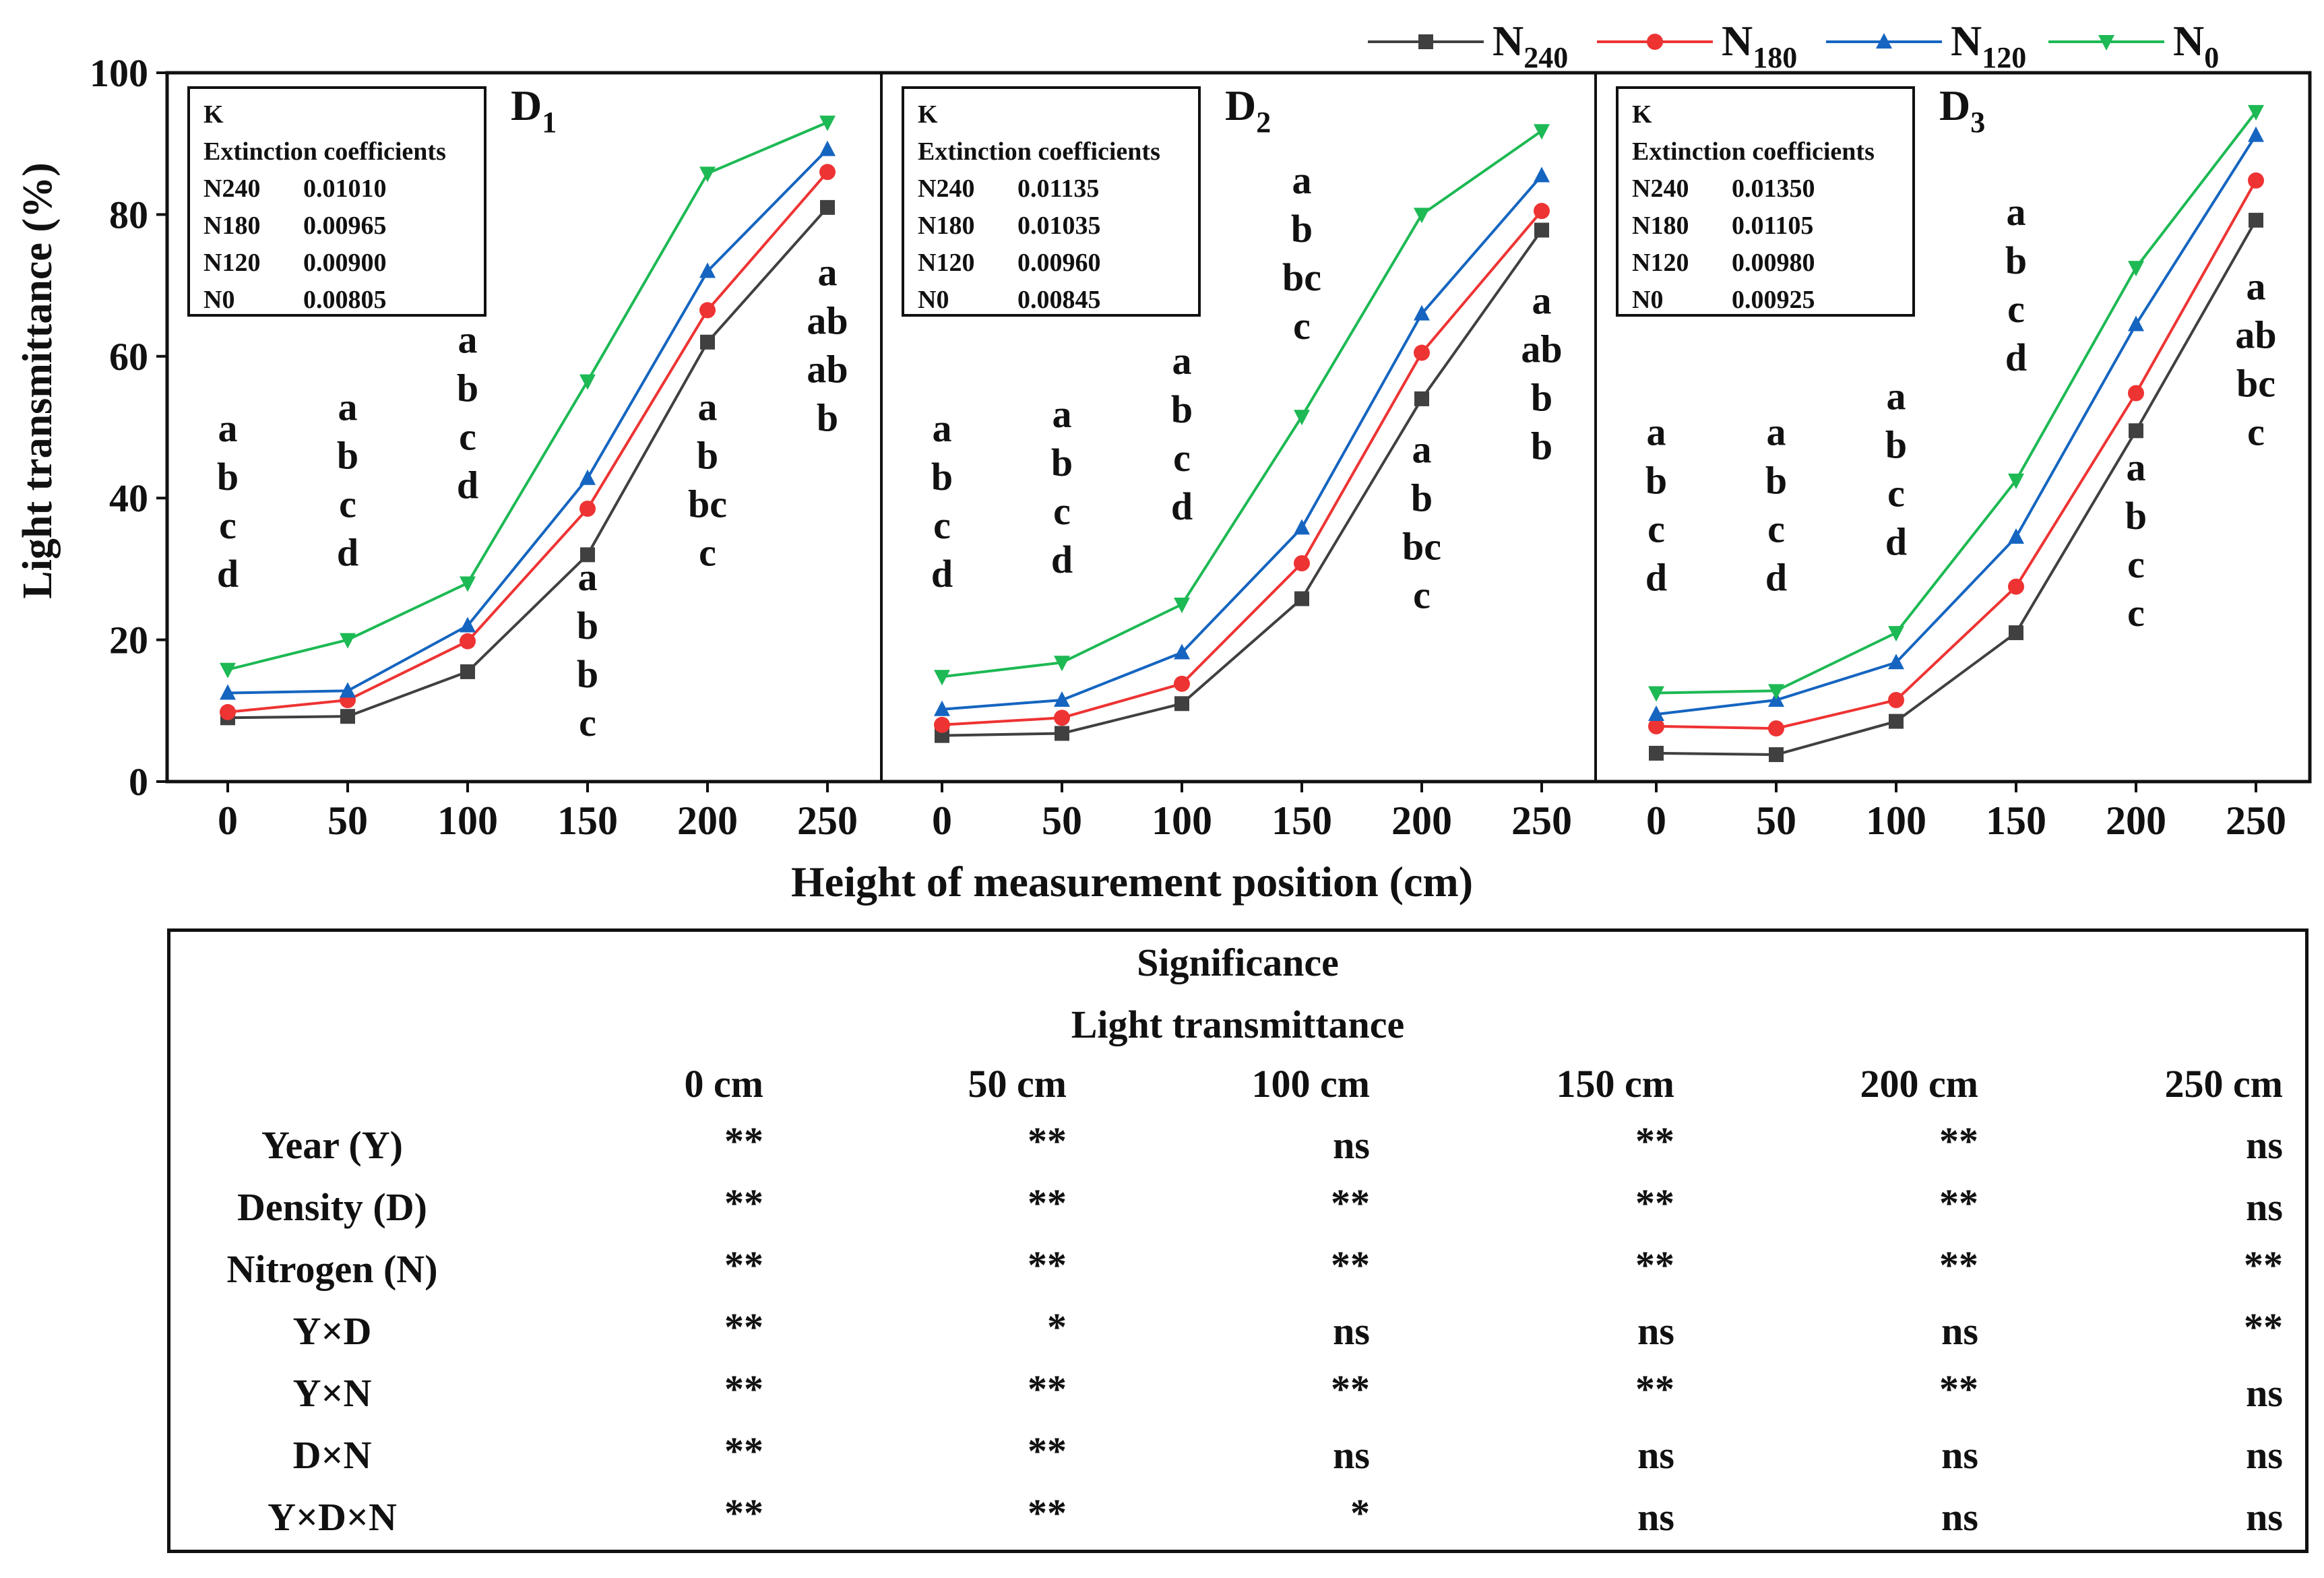  Describe the element at coordinates (345, 189) in the screenshot. I see `coefficient-value: 0.01010` at that location.